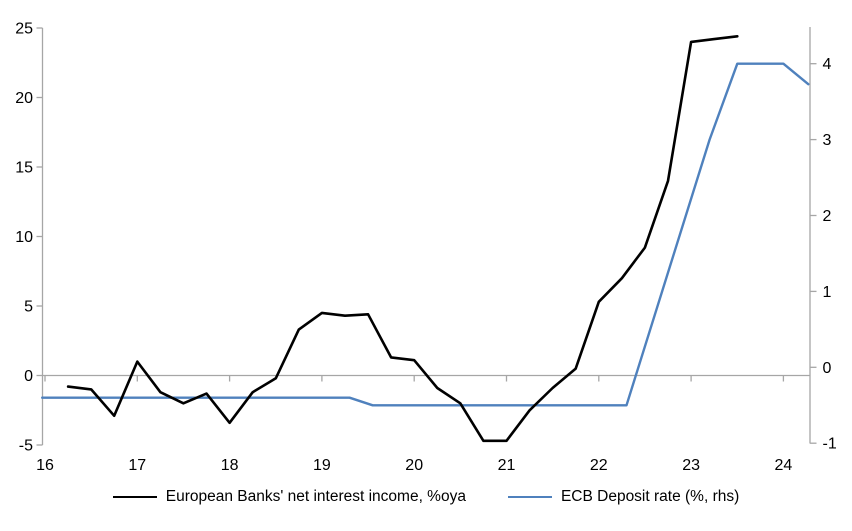 The height and width of the screenshot is (531, 852). I want to click on x-tick-label: 24, so click(784, 465).